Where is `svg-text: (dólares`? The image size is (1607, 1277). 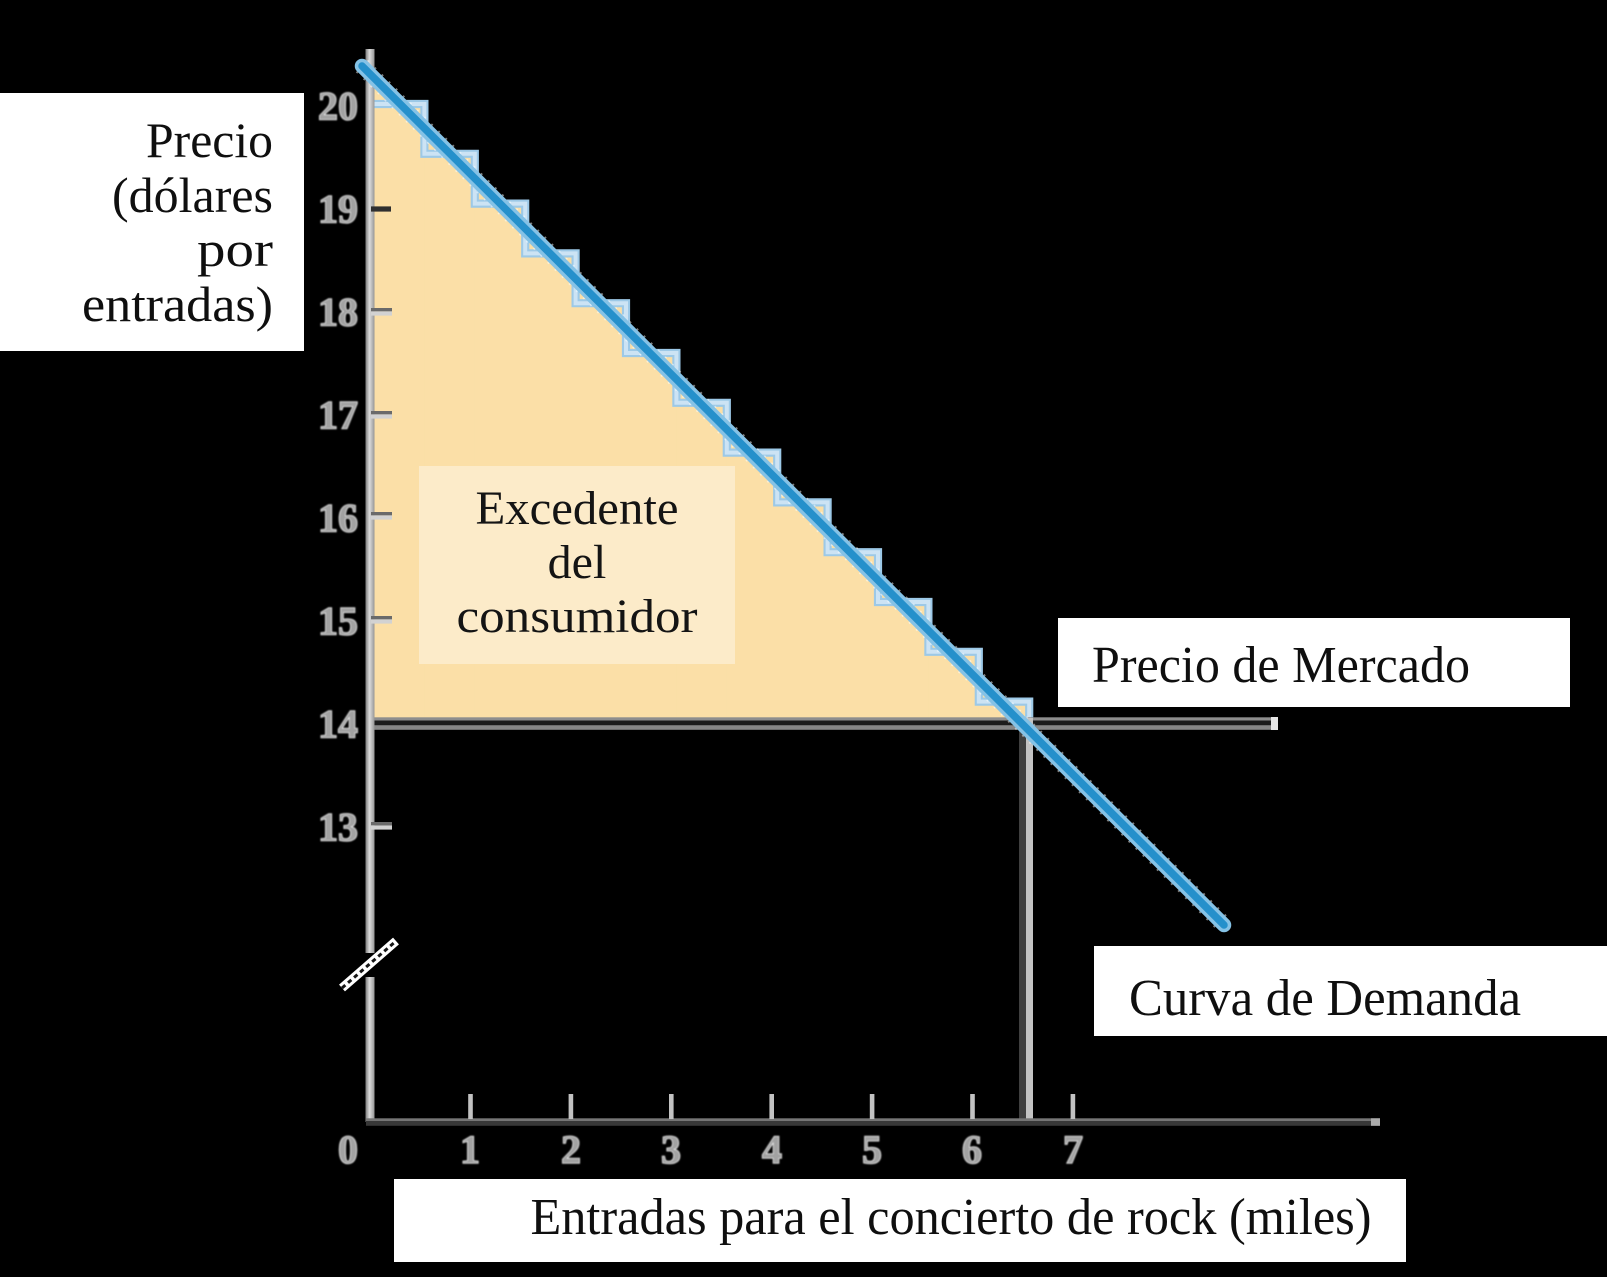
svg-text: (dólares is located at coordinates (192, 195).